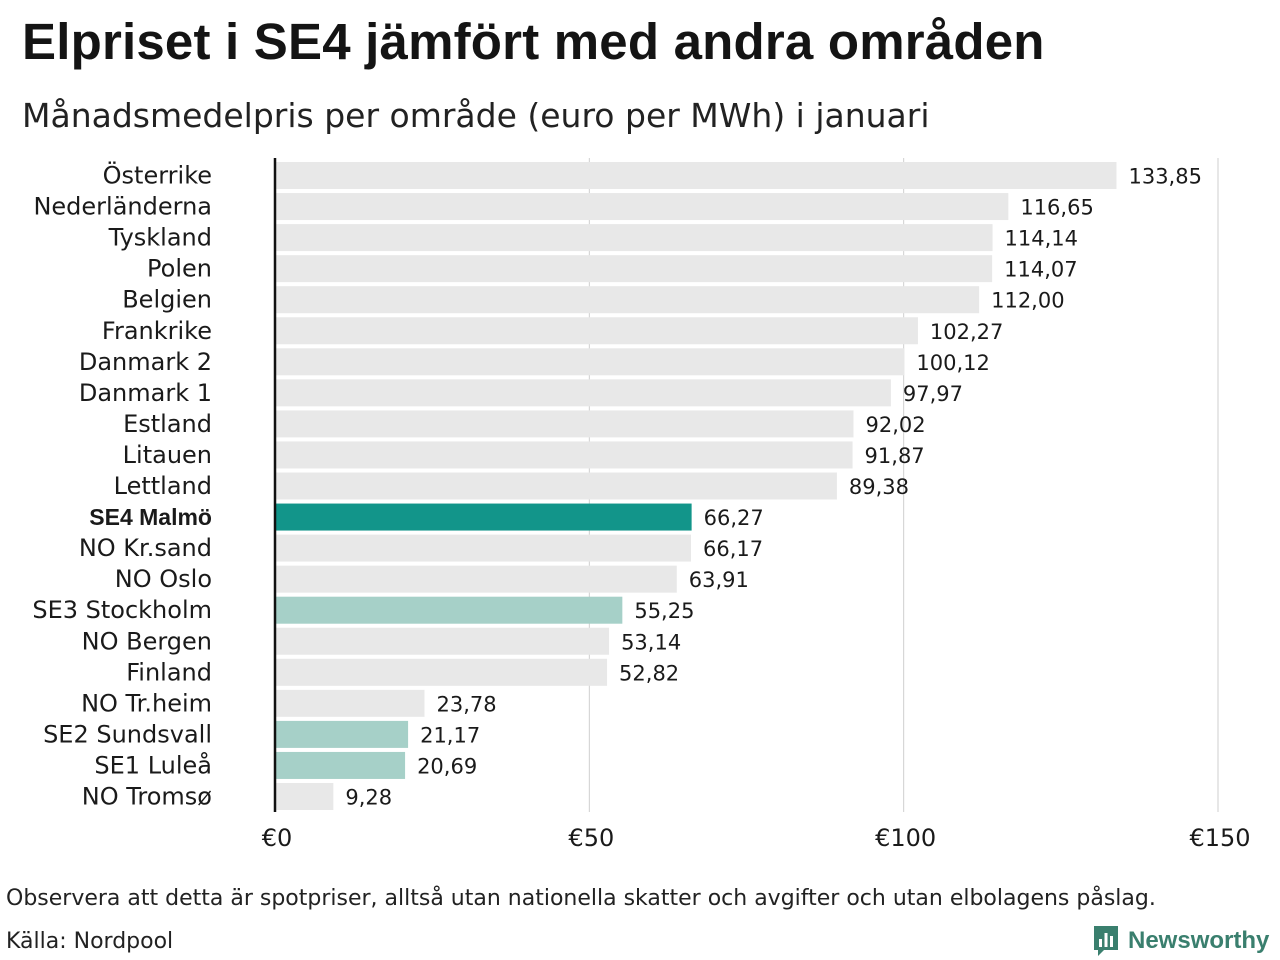 Image resolution: width=1280 pixels, height=960 pixels. What do you see at coordinates (450, 735) in the screenshot?
I see `value-label: 21,17` at bounding box center [450, 735].